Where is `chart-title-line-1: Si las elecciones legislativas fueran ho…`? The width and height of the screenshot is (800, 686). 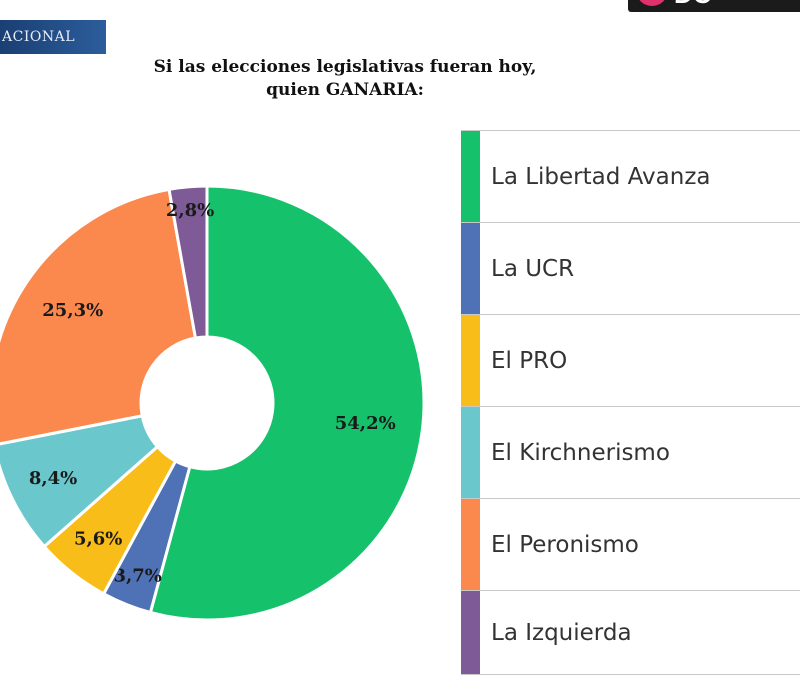 chart-title-line-1: Si las elecciones legislativas fueran ho… is located at coordinates (345, 67).